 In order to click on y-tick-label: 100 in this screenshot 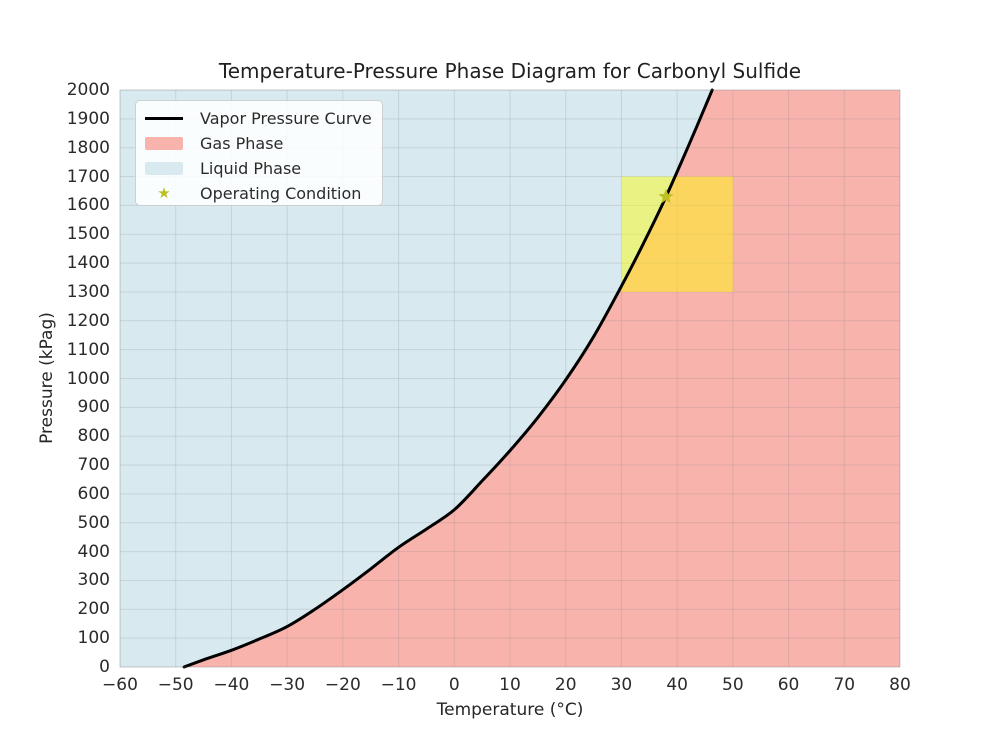, I will do `click(93, 638)`.